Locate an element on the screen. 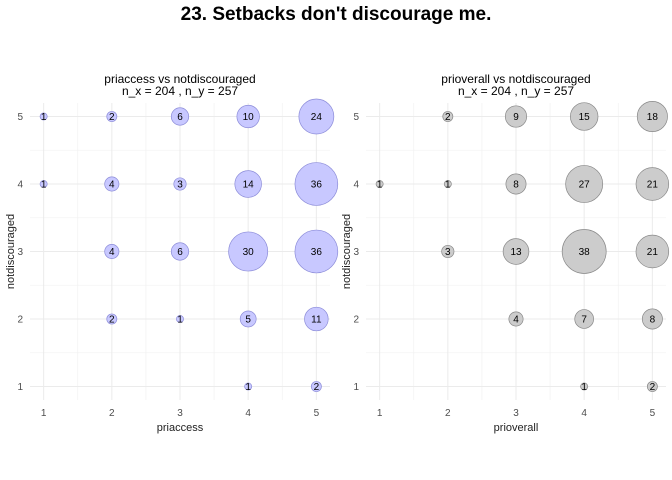  chart-main-title: 23. Setbacks don't discourage me. is located at coordinates (336, 14).